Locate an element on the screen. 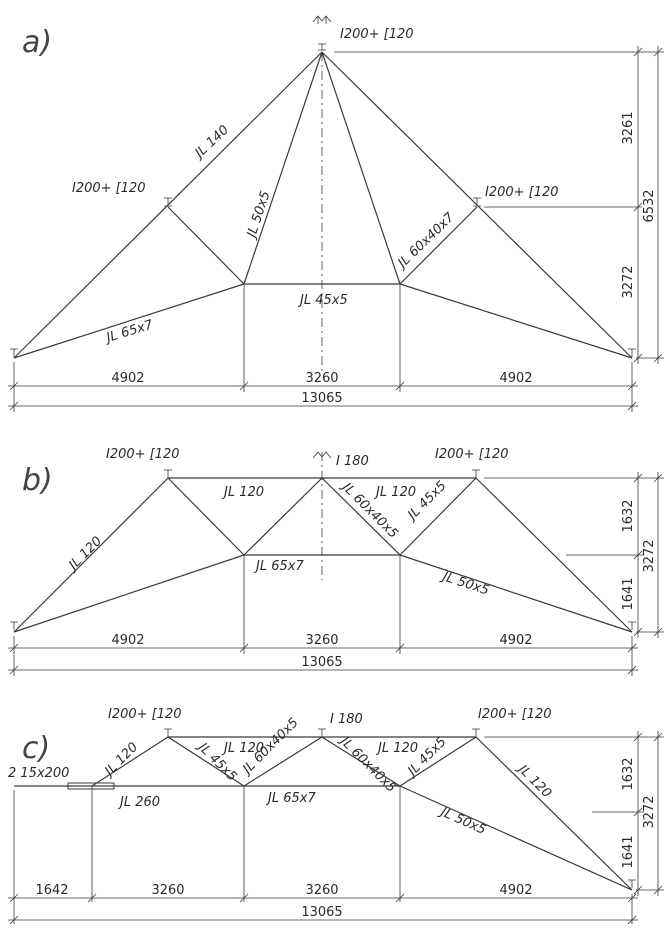 The height and width of the screenshot is (930, 667). dim-a-h1: 3261 is located at coordinates (628, 127).